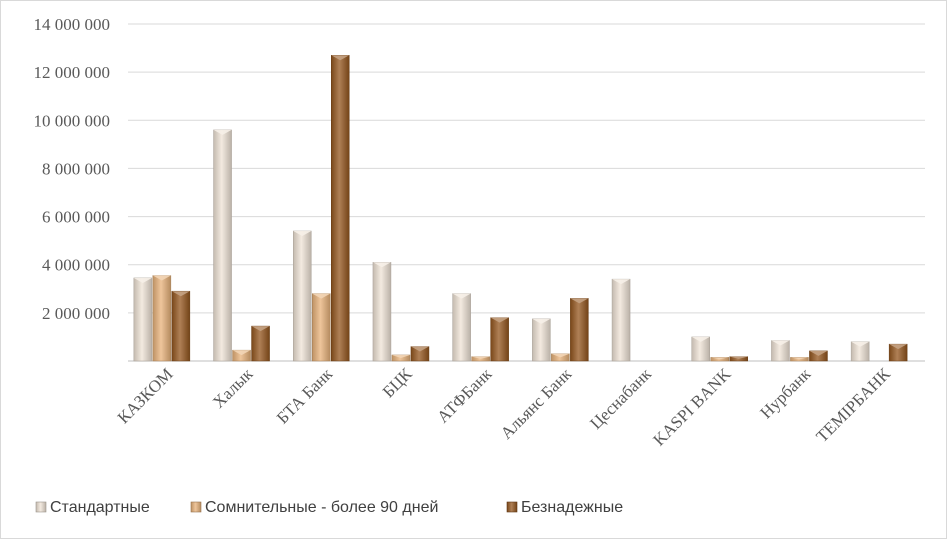  What do you see at coordinates (72, 120) in the screenshot?
I see `y-tick-label: 10 000 000` at bounding box center [72, 120].